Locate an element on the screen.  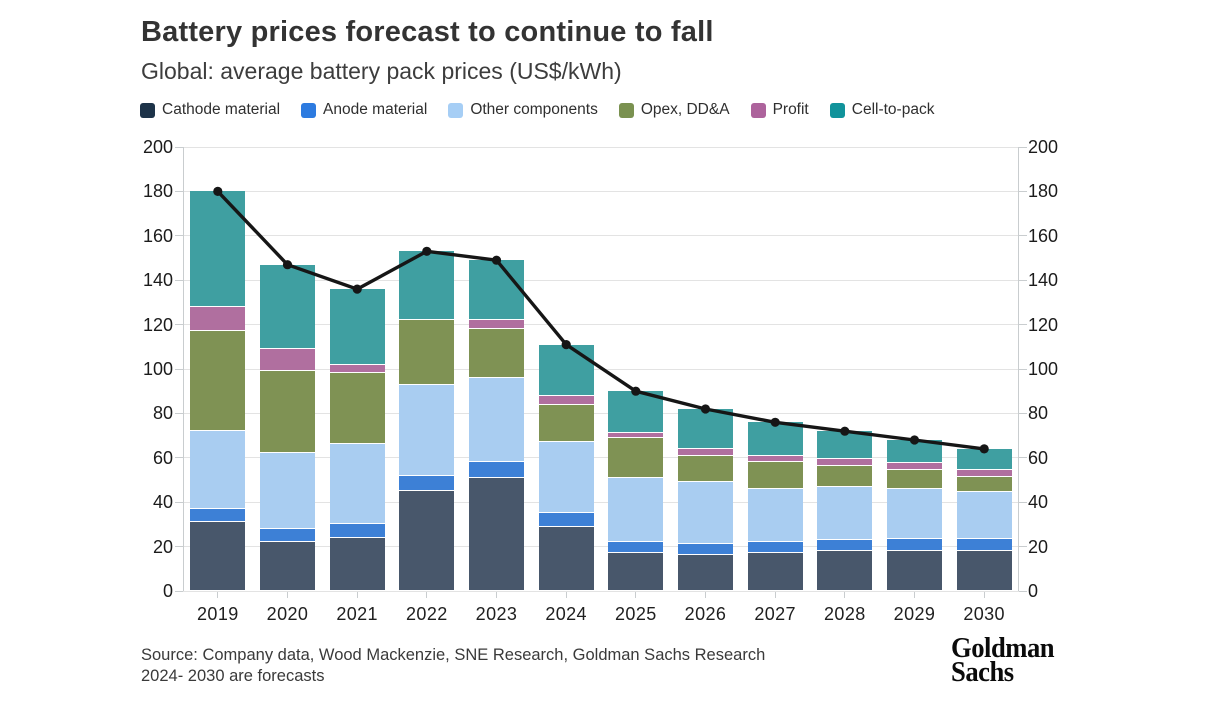
x-axis-label: 2030 is located at coordinates (984, 614).